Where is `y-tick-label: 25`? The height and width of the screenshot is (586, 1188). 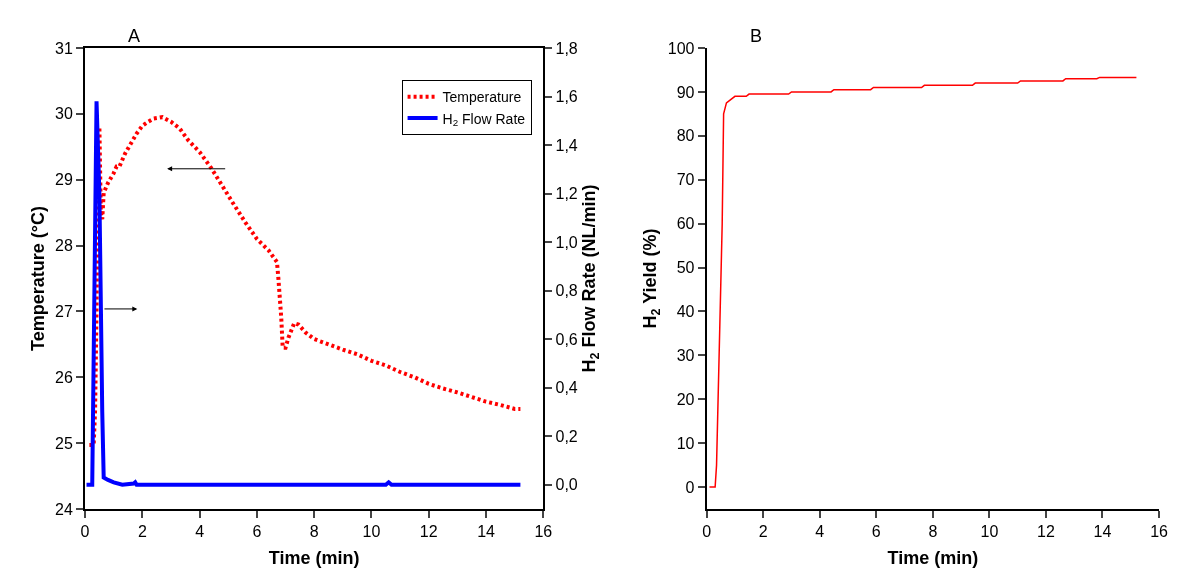 y-tick-label: 25 is located at coordinates (64, 443).